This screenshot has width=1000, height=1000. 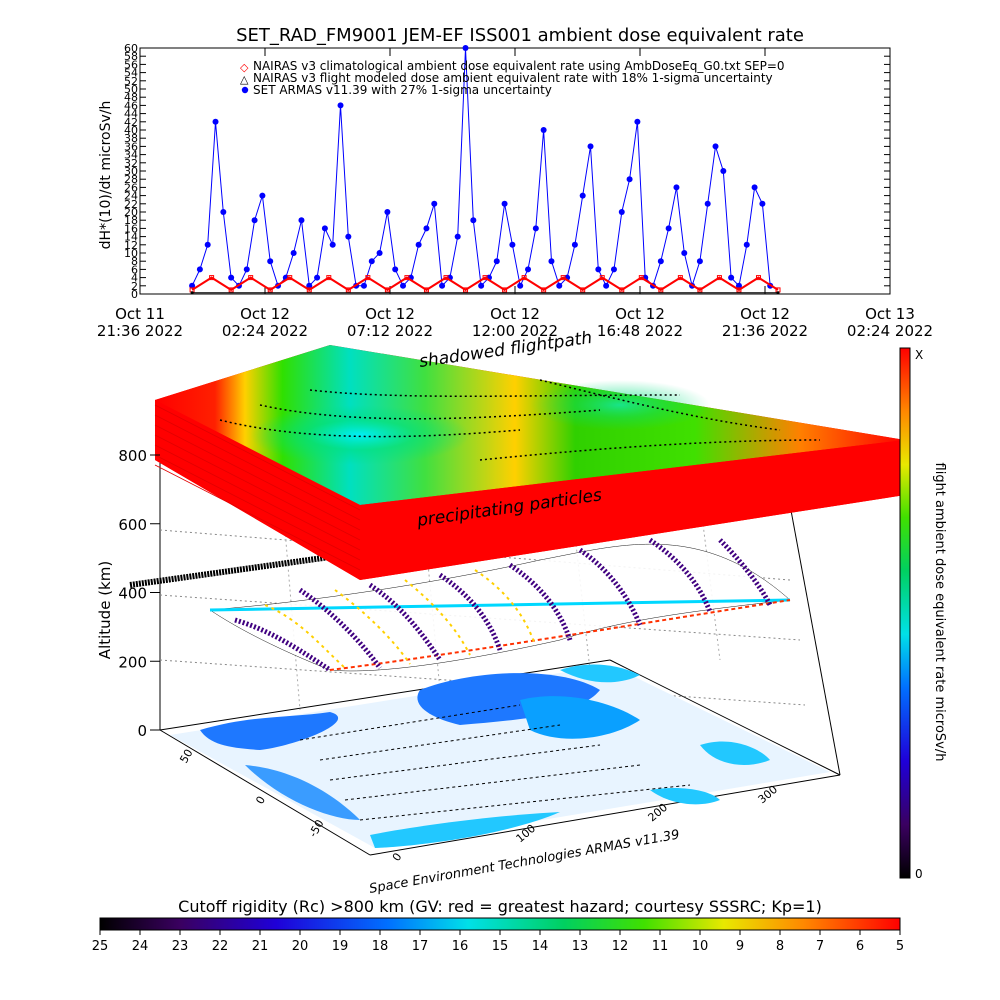 I want to click on legend-marker-flight-modeled: △, so click(x=244, y=79).